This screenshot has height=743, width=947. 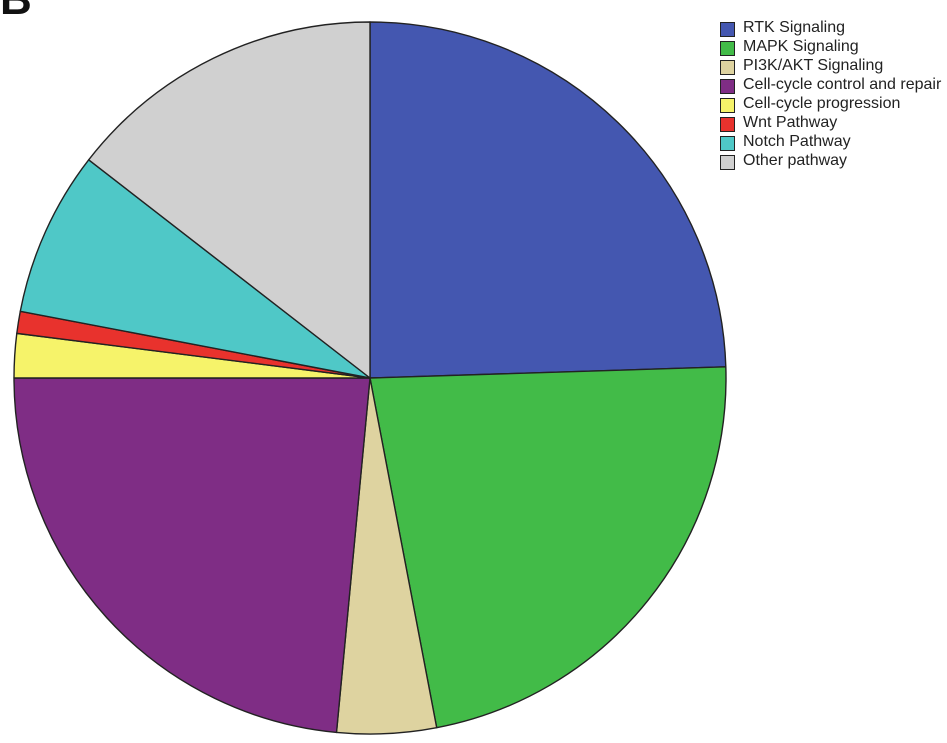 I want to click on legend-label: RTK Signaling, so click(x=794, y=27).